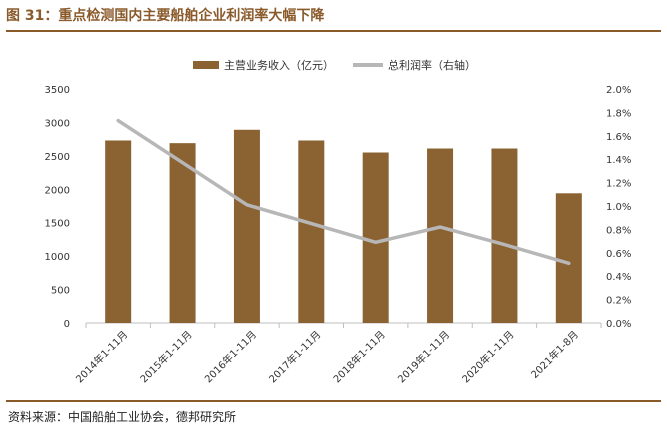 Image resolution: width=667 pixels, height=434 pixels. I want to click on y-right-tick-label: 0.4%, so click(618, 277).